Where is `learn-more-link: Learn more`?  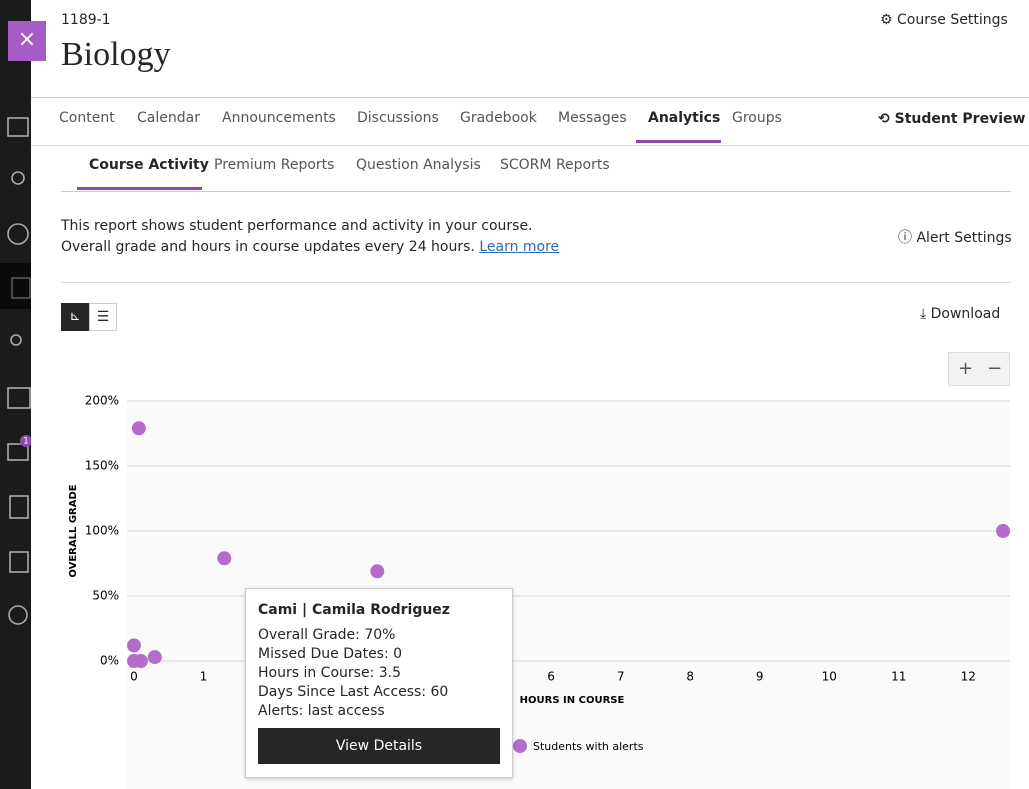
learn-more-link: Learn more is located at coordinates (519, 247).